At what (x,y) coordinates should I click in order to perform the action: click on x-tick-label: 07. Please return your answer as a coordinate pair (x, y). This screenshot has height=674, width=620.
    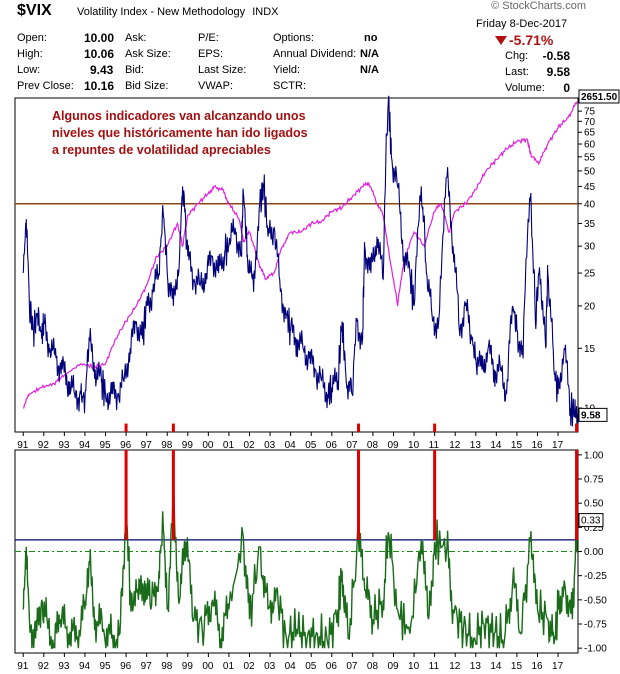
    Looking at the image, I should click on (352, 445).